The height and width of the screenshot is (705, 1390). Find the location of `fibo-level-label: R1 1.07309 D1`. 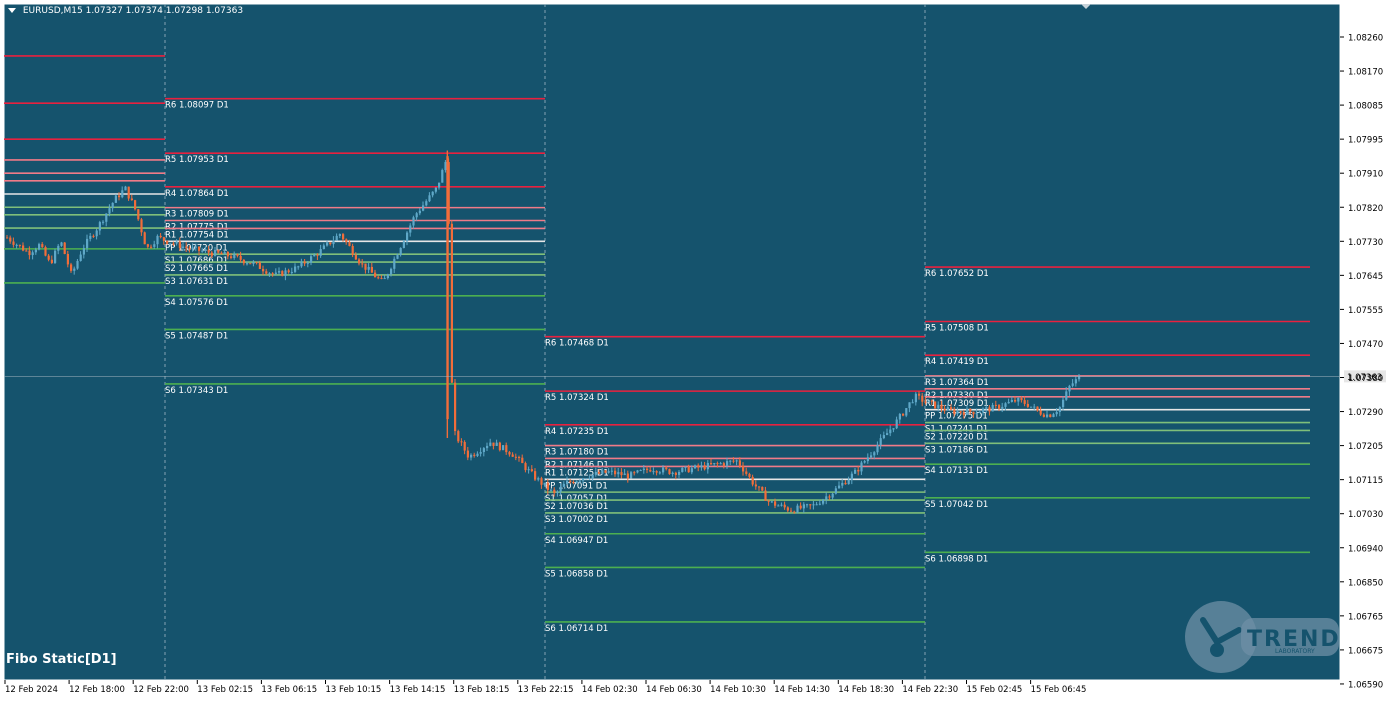

fibo-level-label: R1 1.07309 D1 is located at coordinates (957, 404).